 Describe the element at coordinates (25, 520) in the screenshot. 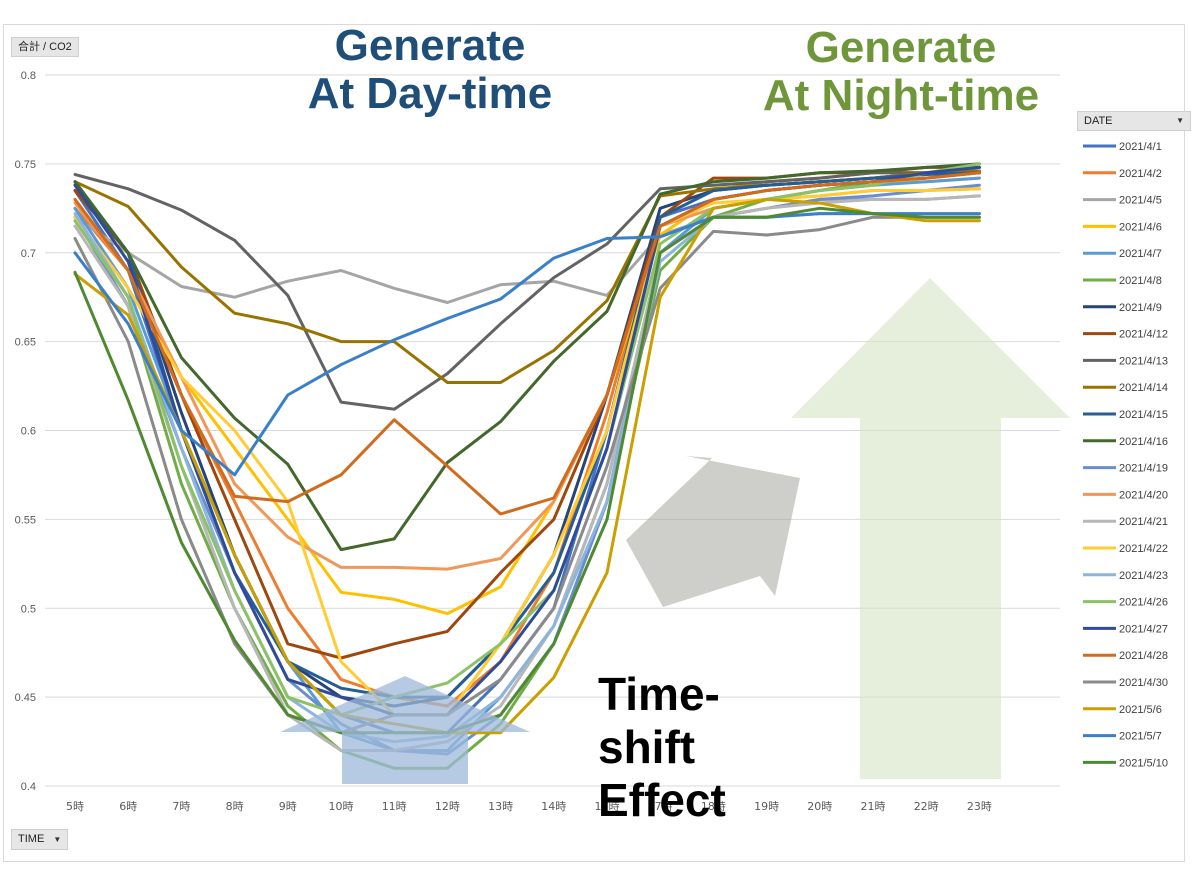

I see `y-tick-label: 0.55` at that location.